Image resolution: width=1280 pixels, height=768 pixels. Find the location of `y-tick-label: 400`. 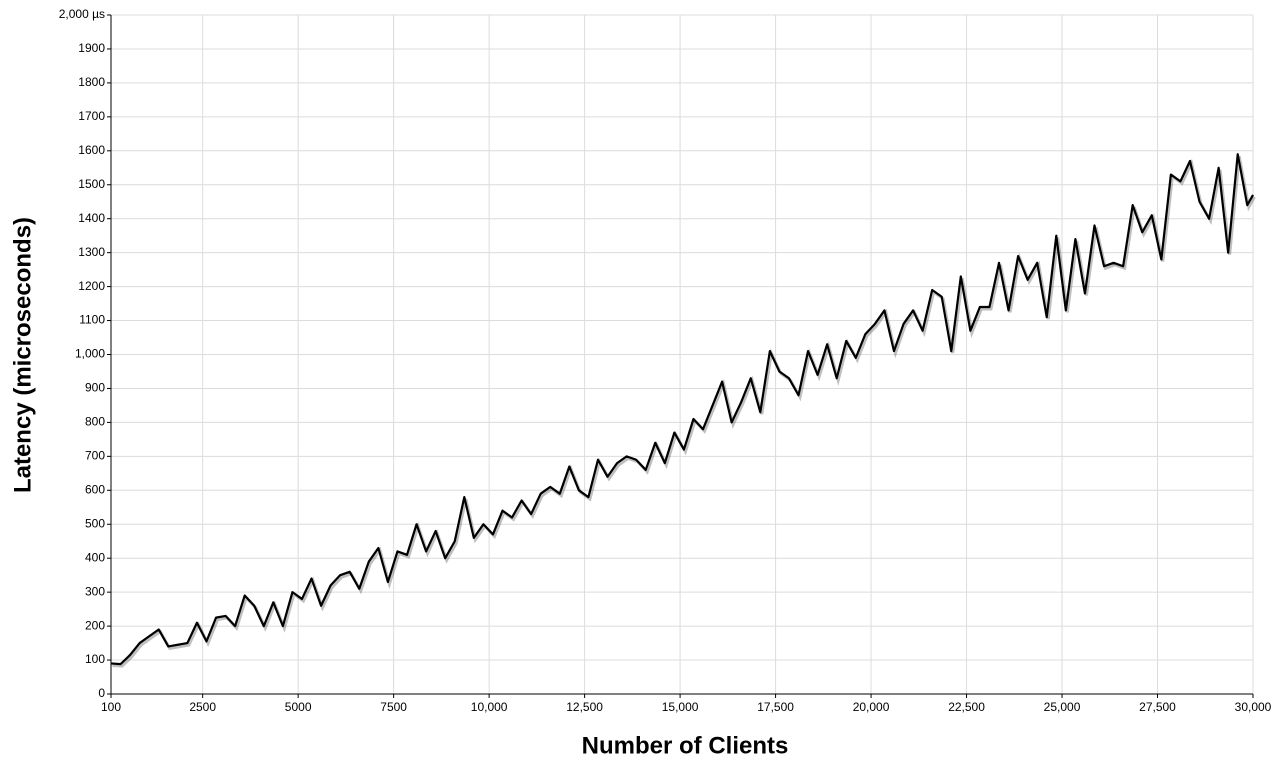

y-tick-label: 400 is located at coordinates (95, 557).